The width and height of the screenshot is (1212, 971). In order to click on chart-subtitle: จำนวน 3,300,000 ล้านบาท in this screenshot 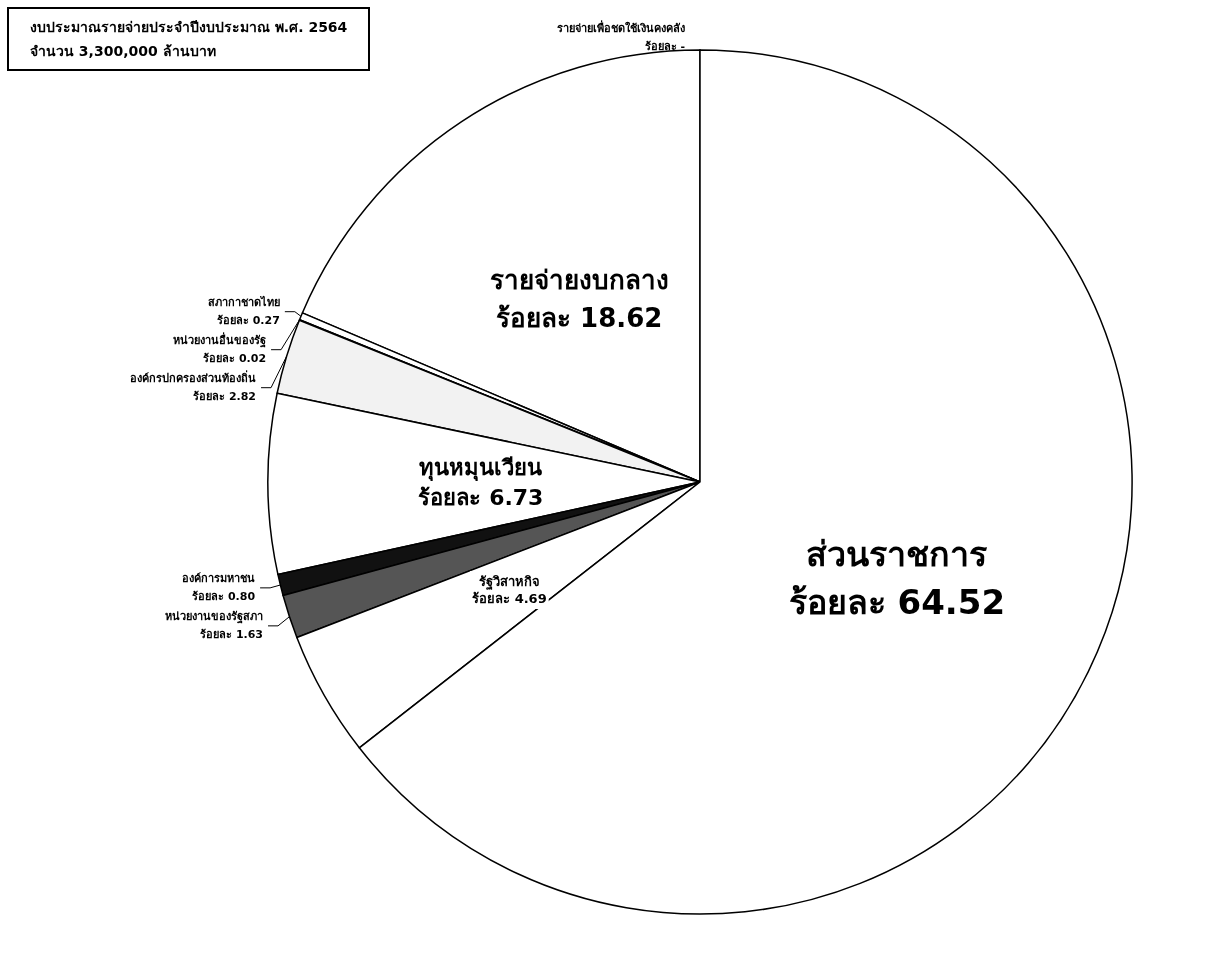, I will do `click(123, 51)`.